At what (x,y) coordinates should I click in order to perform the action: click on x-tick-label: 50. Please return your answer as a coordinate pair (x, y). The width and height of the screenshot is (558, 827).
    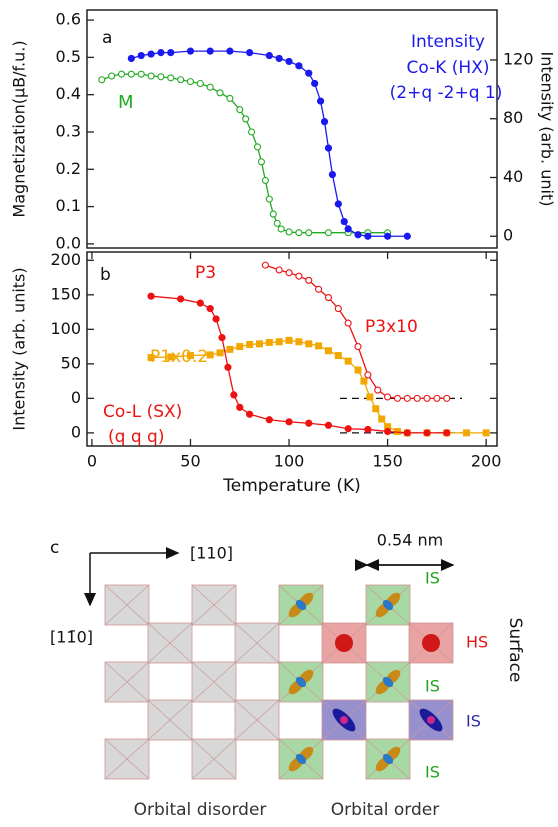
    Looking at the image, I should click on (190, 461).